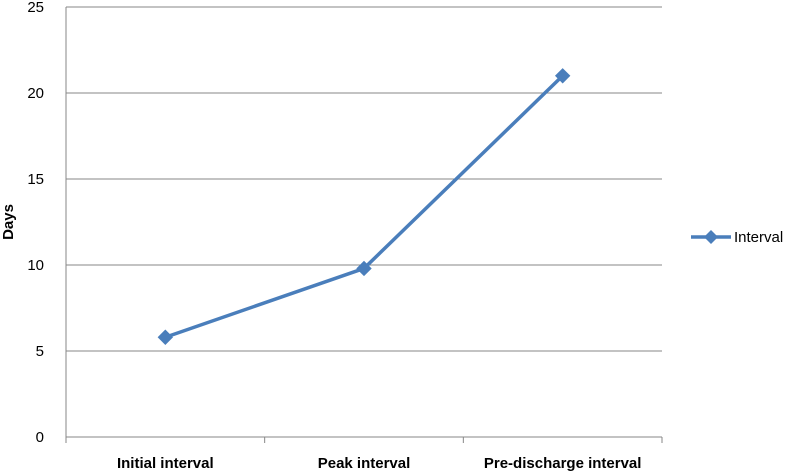 The width and height of the screenshot is (797, 472). Describe the element at coordinates (364, 463) in the screenshot. I see `x-category-label: Peak interval` at that location.